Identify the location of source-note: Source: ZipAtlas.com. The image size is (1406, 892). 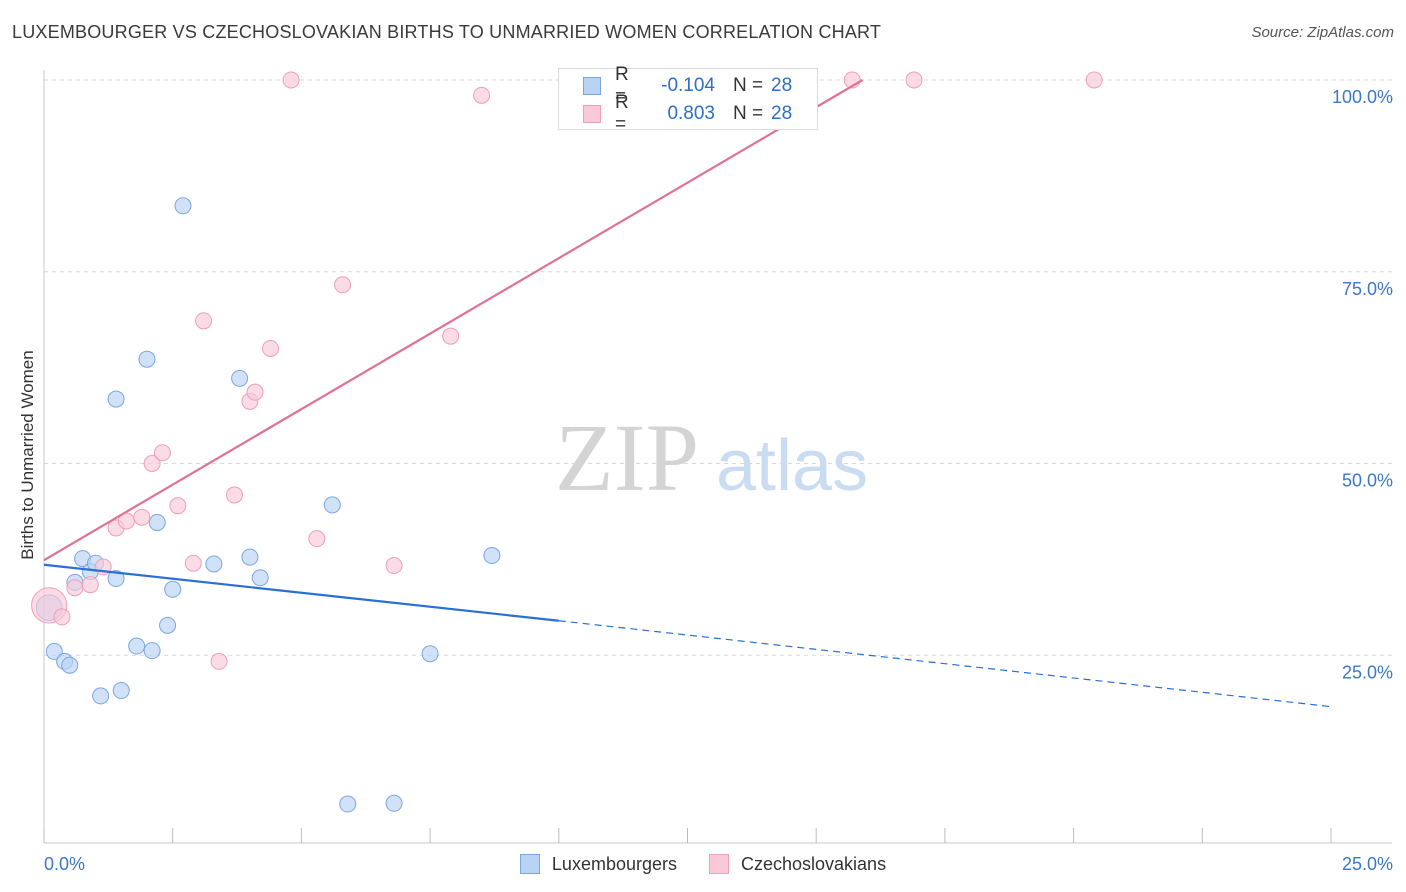
(1322, 32).